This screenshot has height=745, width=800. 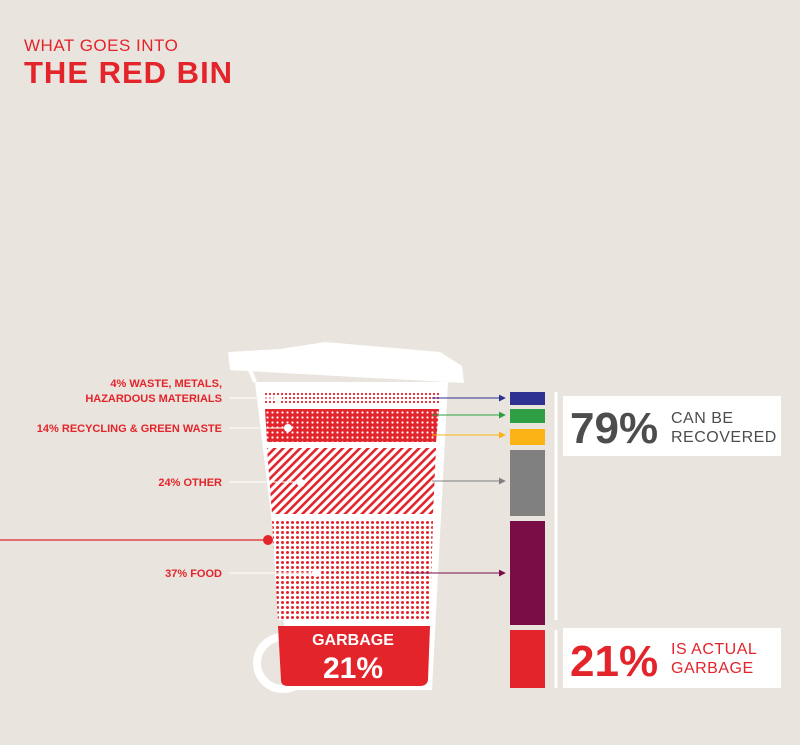 I want to click on bar-segment-green-waste, so click(x=527, y=437).